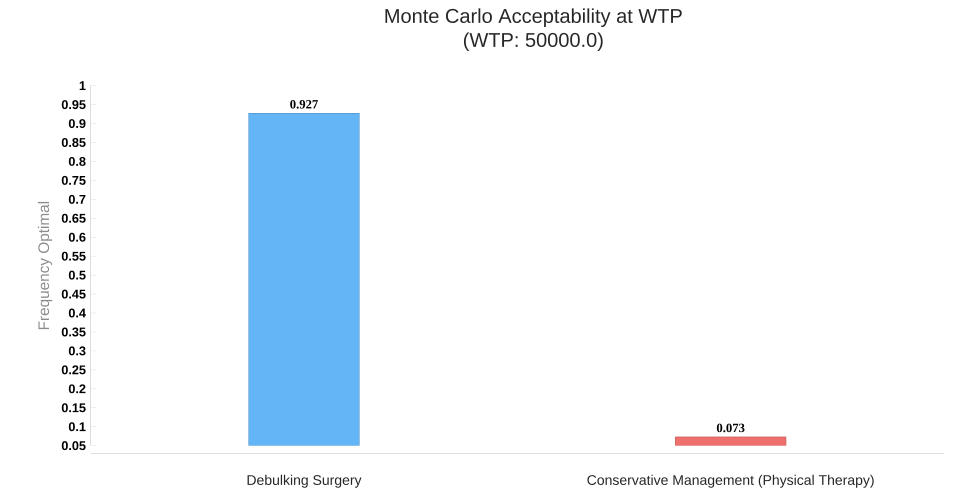 The height and width of the screenshot is (499, 976). I want to click on x-tick-label: Conservative Management (Physical Therapy), so click(730, 481).